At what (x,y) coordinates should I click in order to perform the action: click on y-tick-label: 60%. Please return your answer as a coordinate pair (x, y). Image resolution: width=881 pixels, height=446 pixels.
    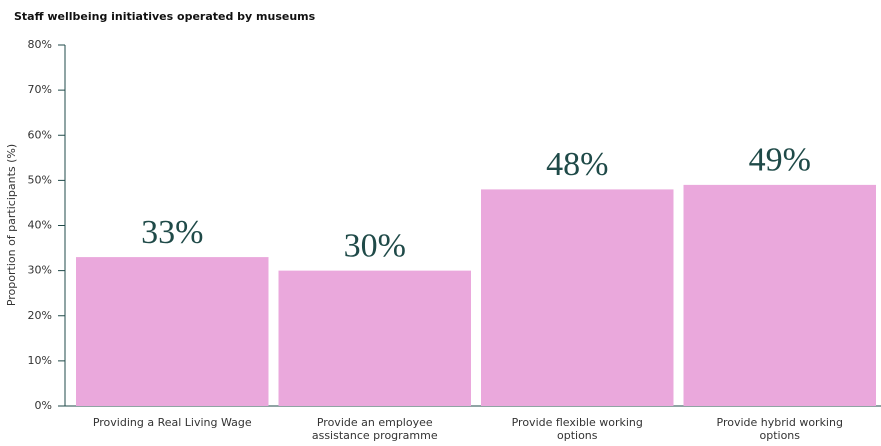
    Looking at the image, I should click on (40, 134).